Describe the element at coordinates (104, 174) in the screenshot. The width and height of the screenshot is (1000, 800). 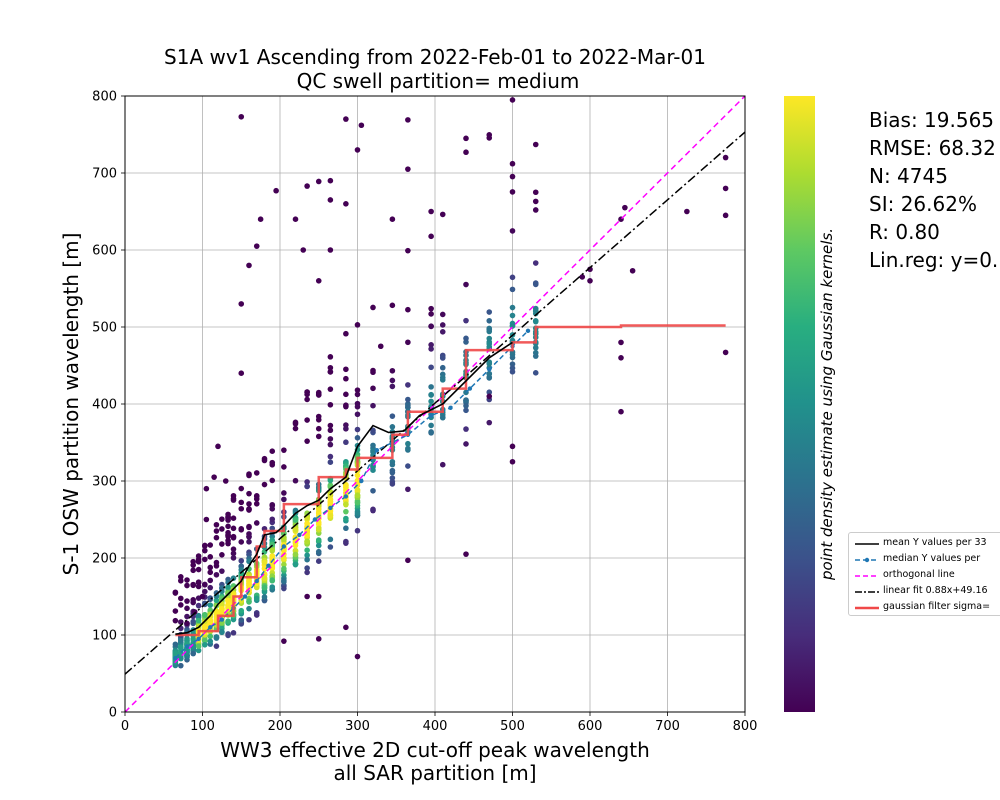
I see `y-tick-label: 700` at that location.